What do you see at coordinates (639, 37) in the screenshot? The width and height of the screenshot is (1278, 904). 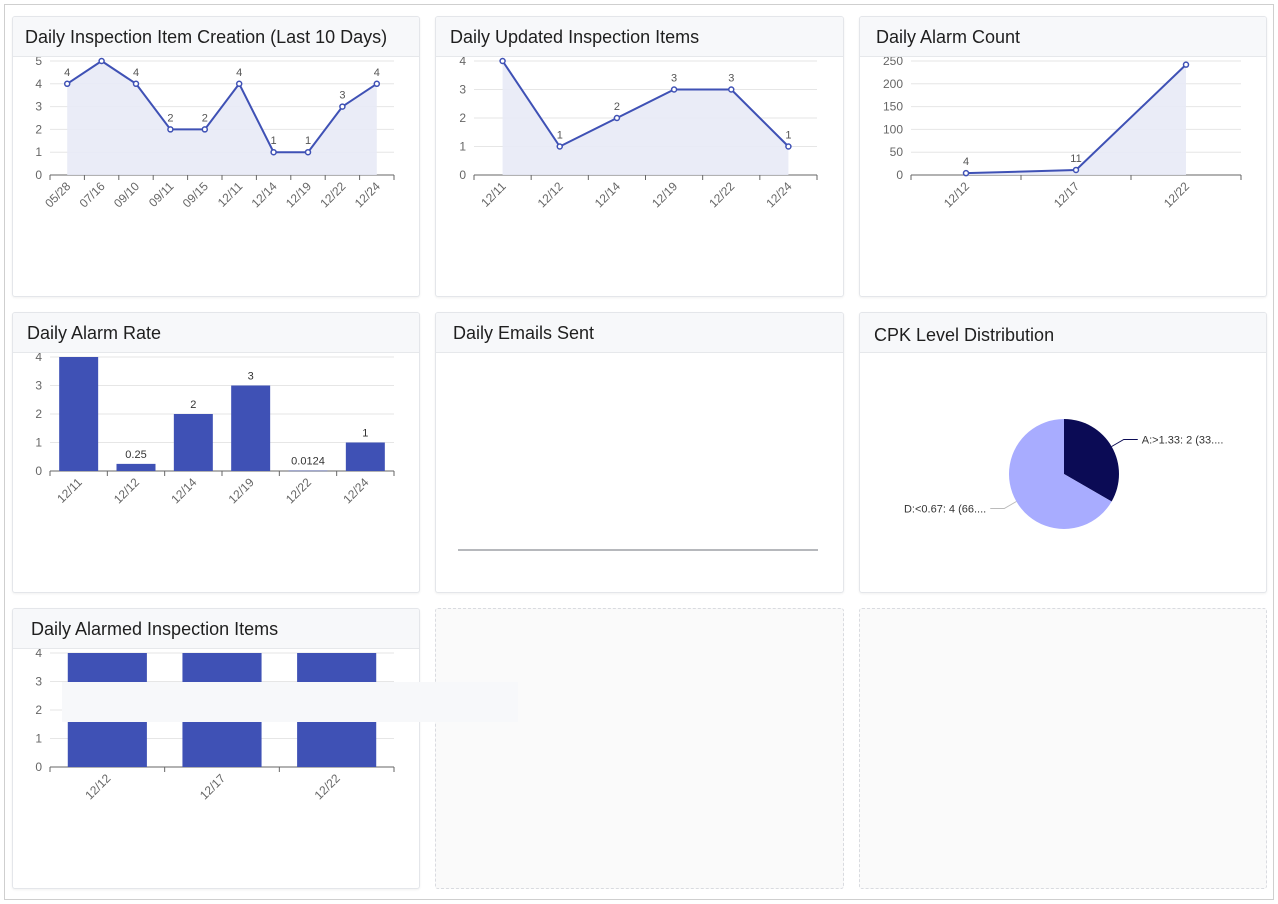 I see `panel-title: Daily Updated Inspection Items` at bounding box center [639, 37].